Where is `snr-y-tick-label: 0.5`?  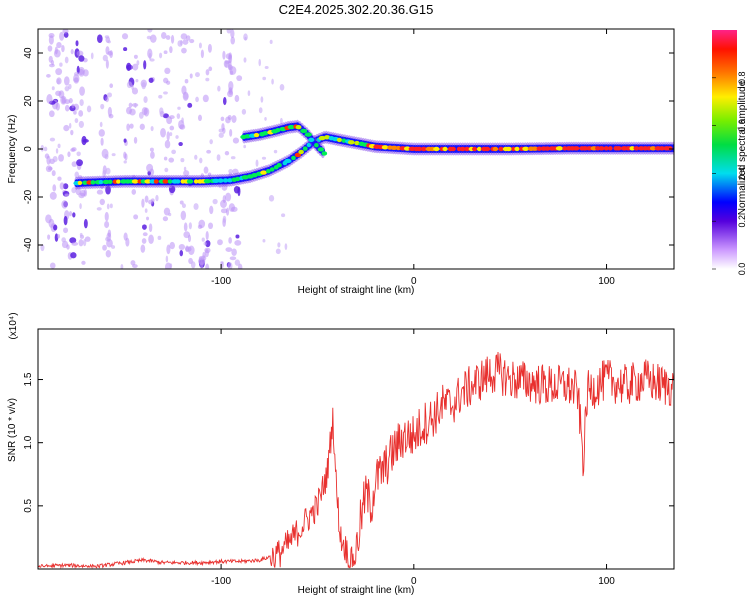
snr-y-tick-label: 0.5 is located at coordinates (28, 505).